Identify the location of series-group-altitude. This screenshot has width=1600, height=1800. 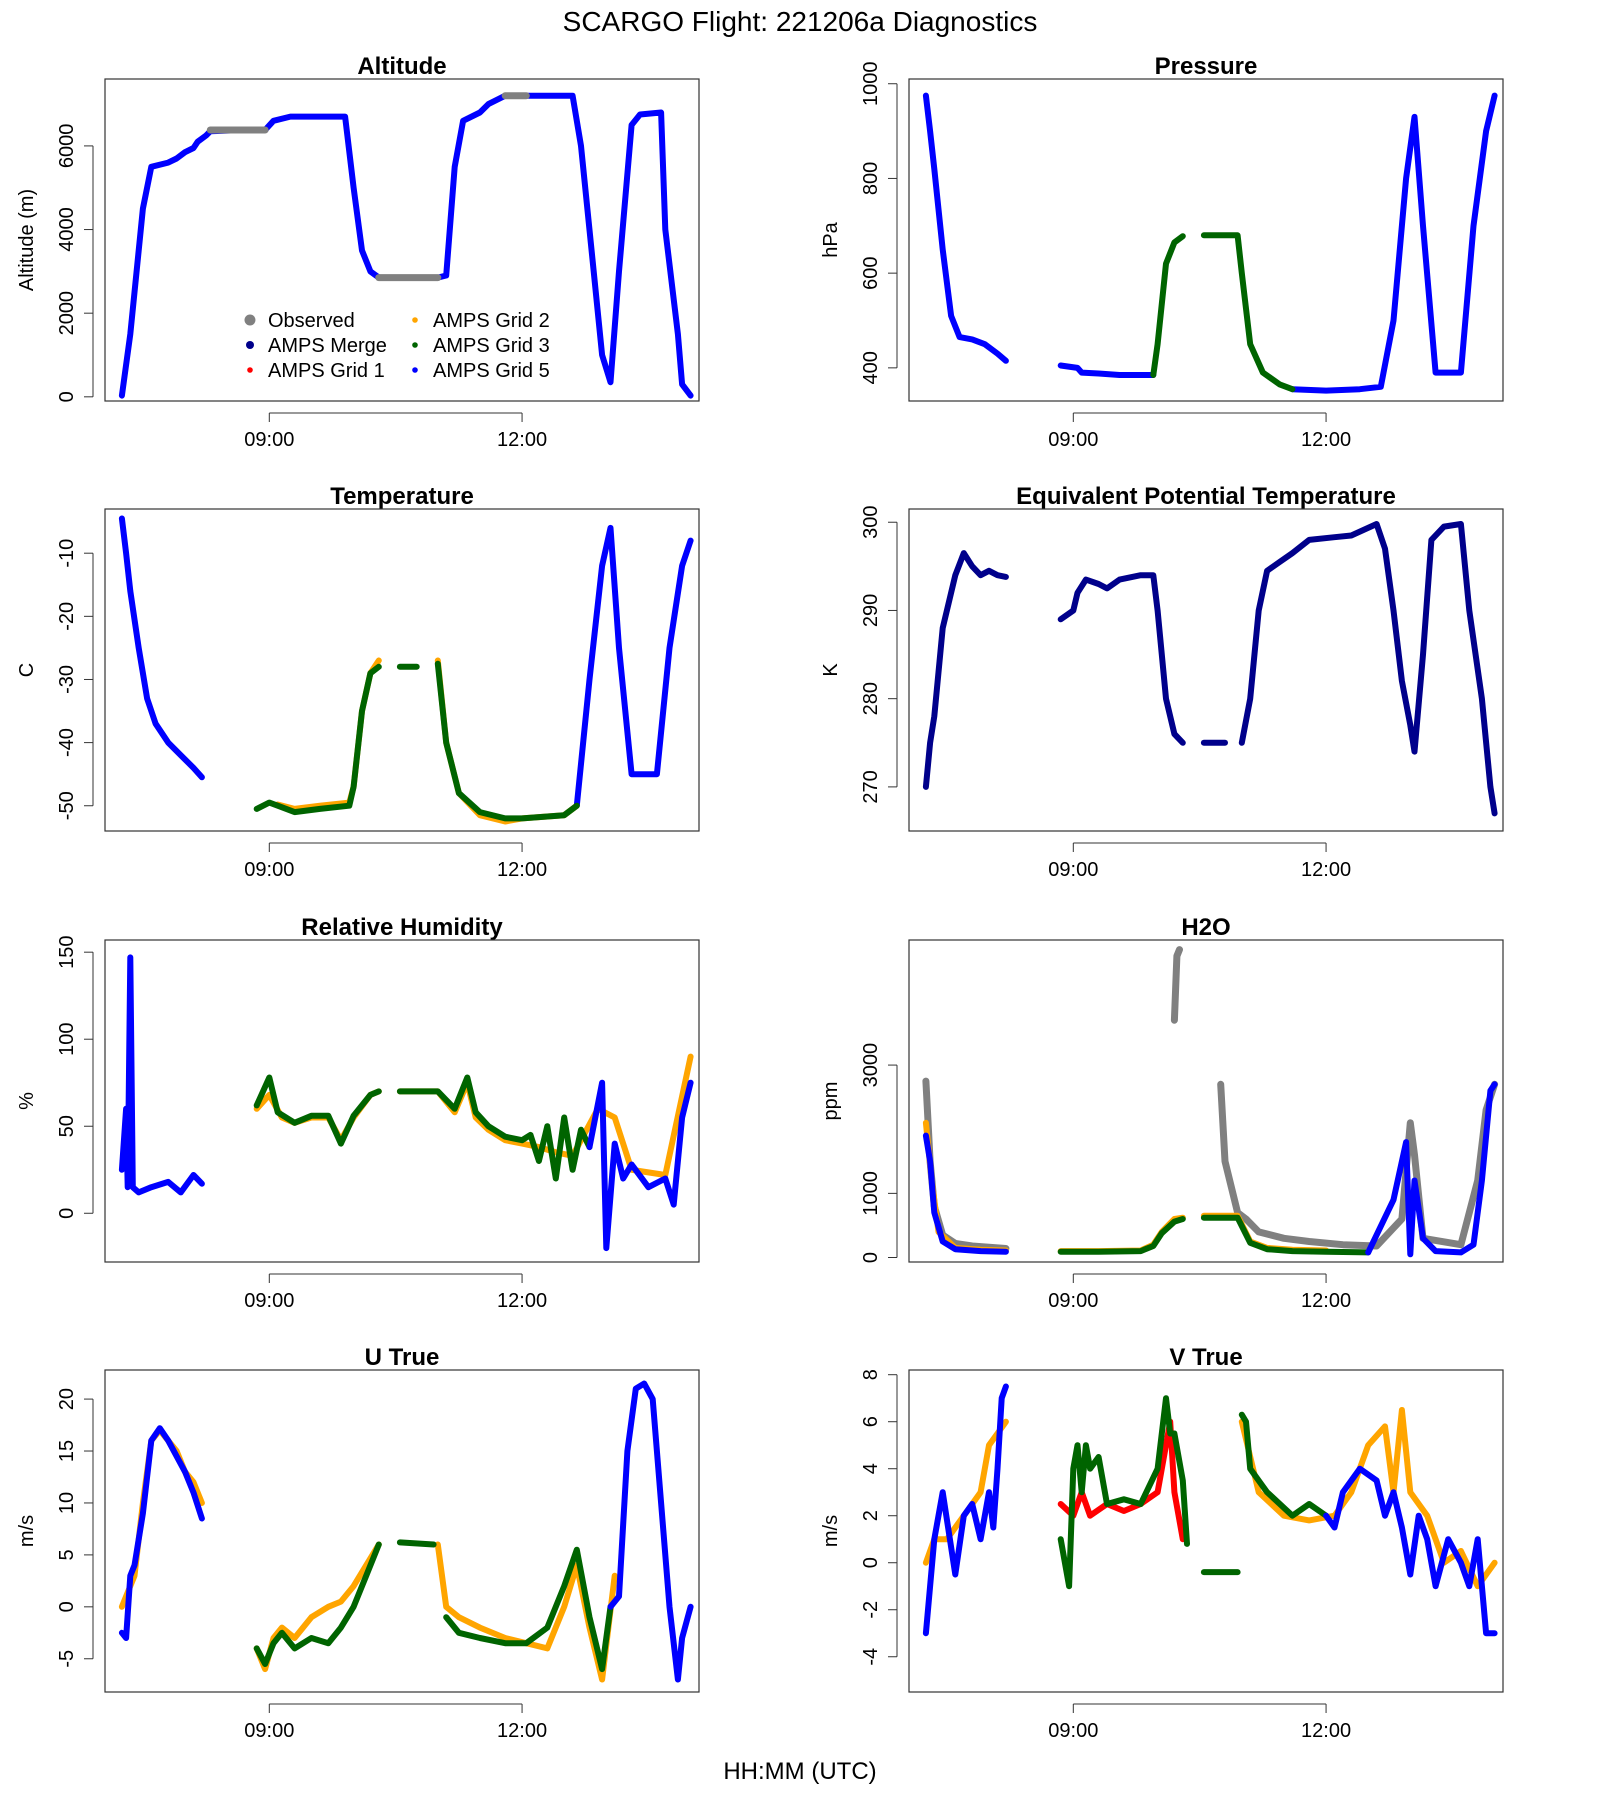
(406, 245).